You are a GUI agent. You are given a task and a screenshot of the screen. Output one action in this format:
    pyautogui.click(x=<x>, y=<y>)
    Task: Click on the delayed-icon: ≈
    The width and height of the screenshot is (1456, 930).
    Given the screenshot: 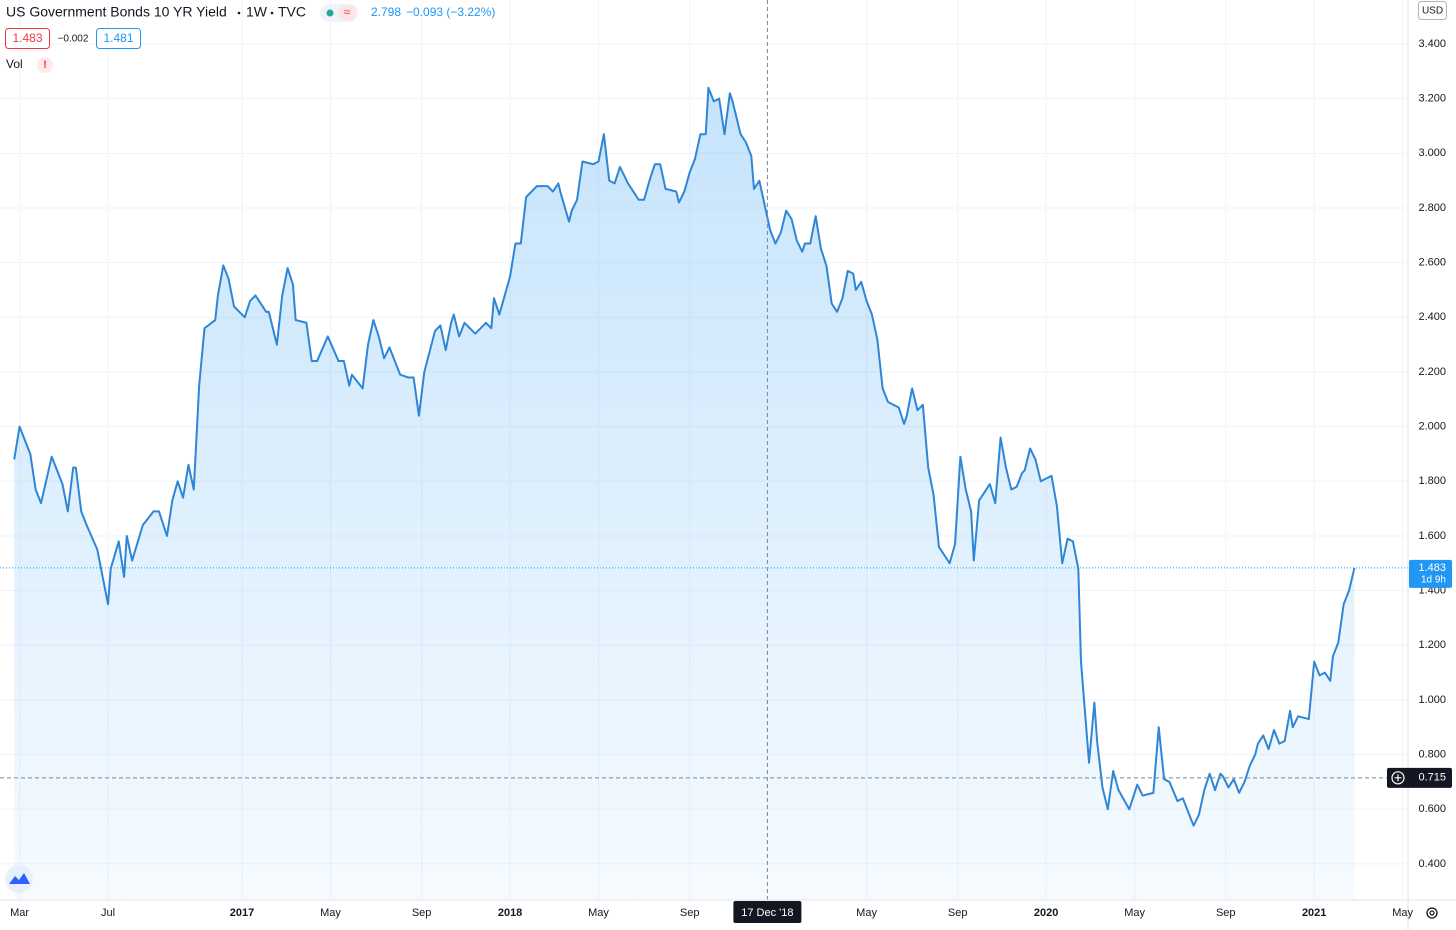 What is the action you would take?
    pyautogui.click(x=347, y=12)
    